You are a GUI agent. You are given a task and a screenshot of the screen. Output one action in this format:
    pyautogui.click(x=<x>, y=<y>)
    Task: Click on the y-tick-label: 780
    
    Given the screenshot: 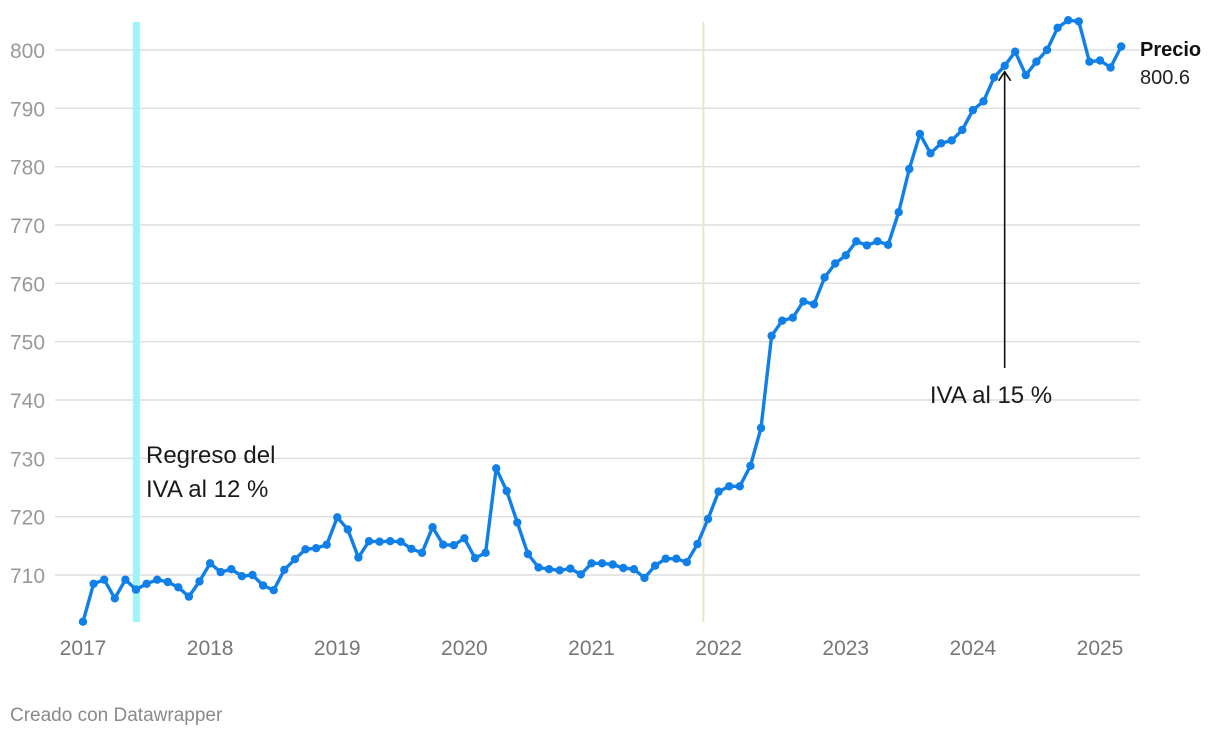 What is the action you would take?
    pyautogui.click(x=27, y=168)
    